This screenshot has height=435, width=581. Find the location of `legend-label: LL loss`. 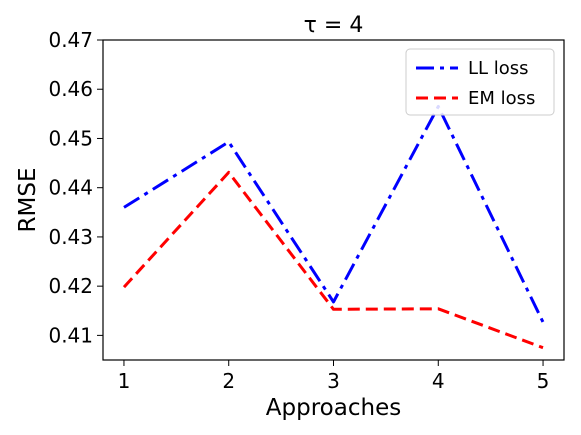

legend-label: LL loss is located at coordinates (498, 68).